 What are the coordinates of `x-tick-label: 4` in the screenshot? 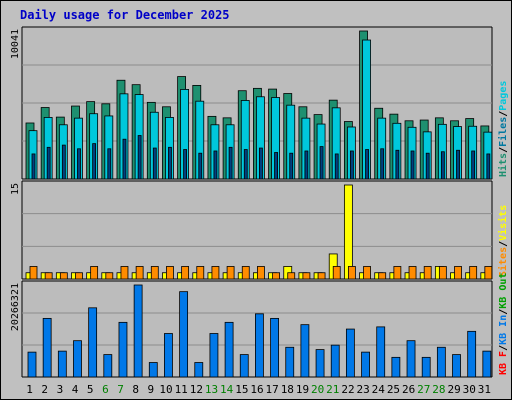 It's located at (75, 389).